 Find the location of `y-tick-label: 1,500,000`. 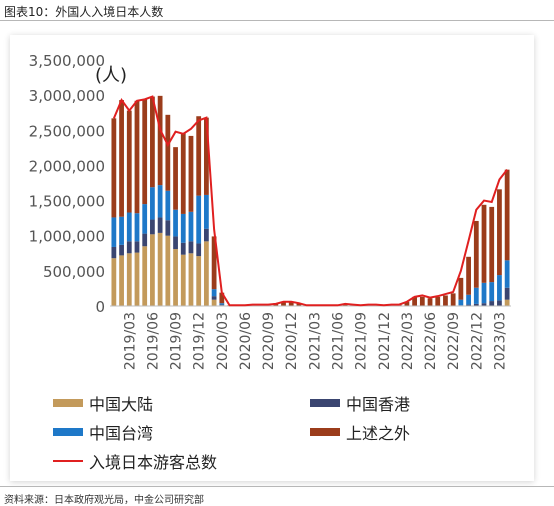

y-tick-label: 1,500,000 is located at coordinates (67, 202).